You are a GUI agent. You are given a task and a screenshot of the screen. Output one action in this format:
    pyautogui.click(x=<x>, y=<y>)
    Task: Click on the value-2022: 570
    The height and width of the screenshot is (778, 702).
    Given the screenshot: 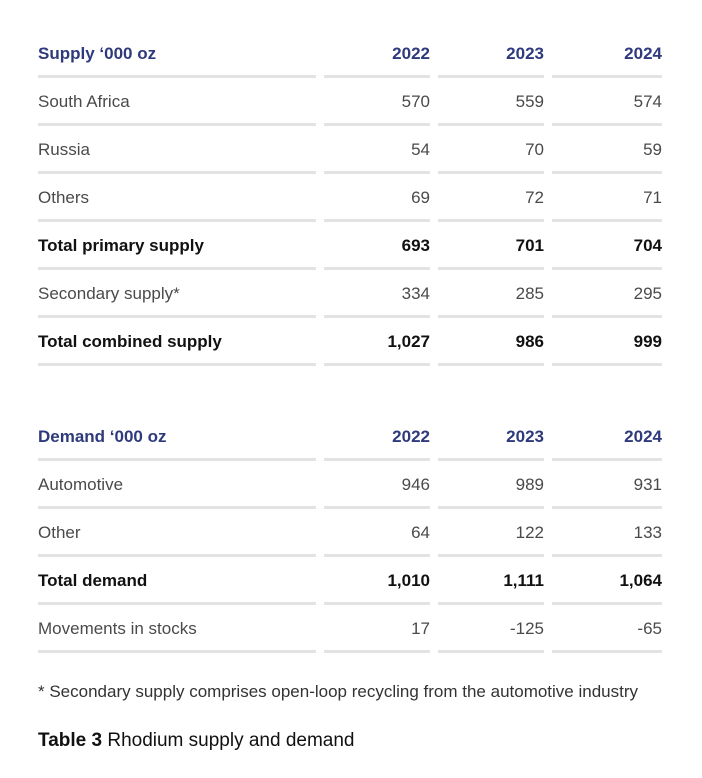 What is the action you would take?
    pyautogui.click(x=415, y=101)
    